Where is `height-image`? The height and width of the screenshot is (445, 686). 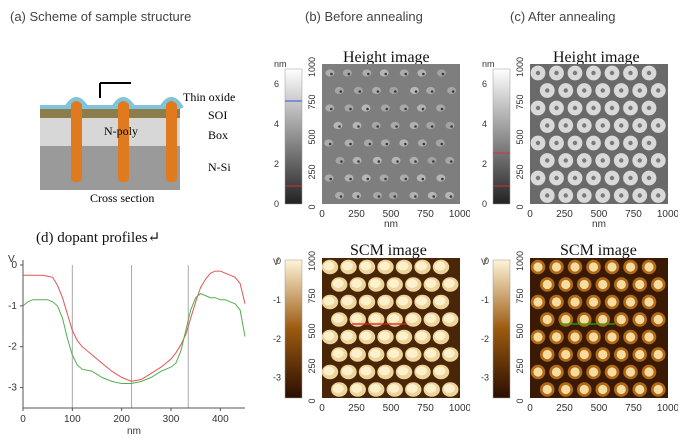 height-image is located at coordinates (391, 134).